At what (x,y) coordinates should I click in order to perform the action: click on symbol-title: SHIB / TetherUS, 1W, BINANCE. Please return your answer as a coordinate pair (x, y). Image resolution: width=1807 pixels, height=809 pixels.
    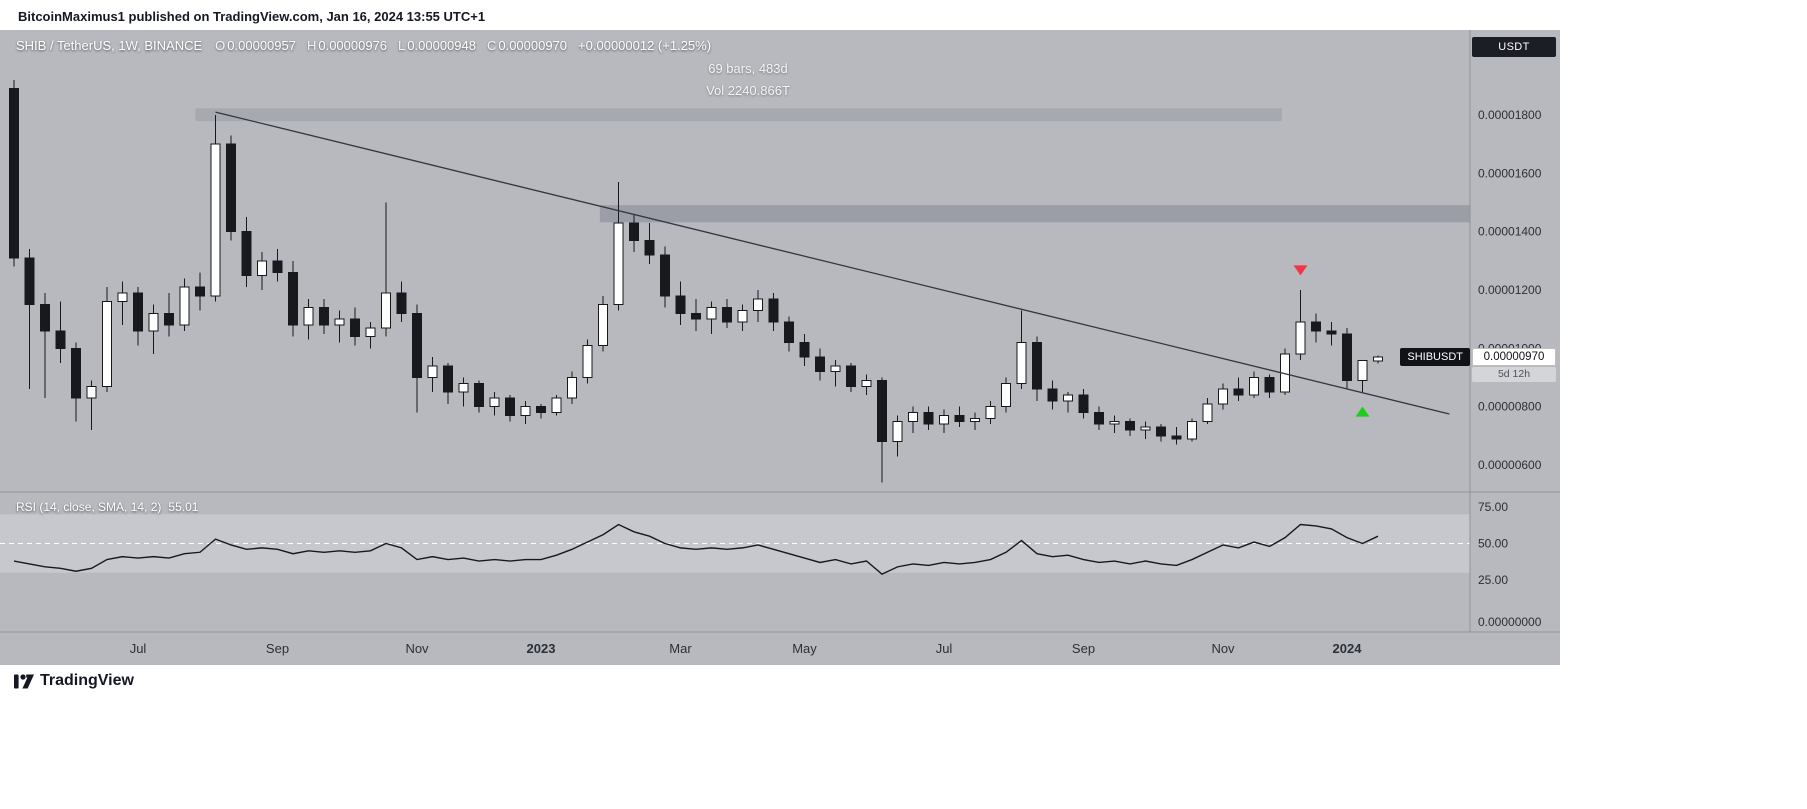
    Looking at the image, I should click on (109, 45).